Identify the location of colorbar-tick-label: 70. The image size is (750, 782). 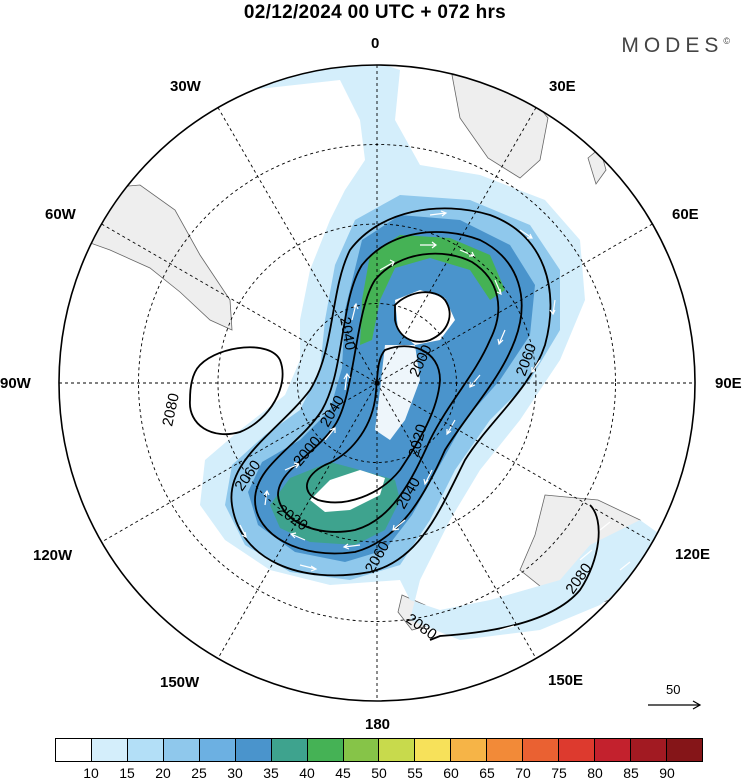
(523, 773).